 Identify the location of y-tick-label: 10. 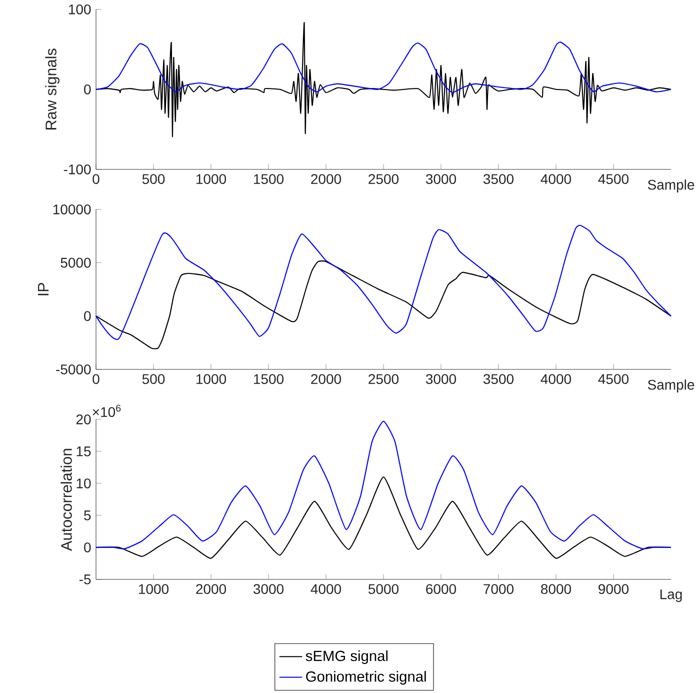
(83, 483).